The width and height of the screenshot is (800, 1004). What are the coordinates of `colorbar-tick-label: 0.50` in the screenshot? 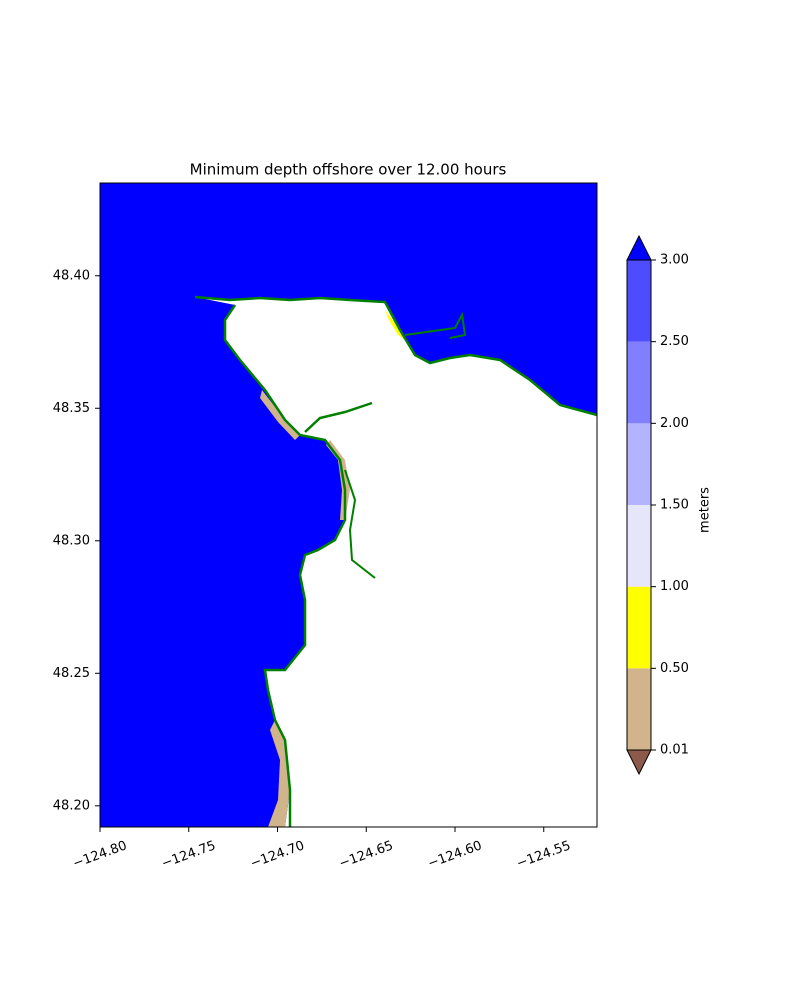 It's located at (674, 668).